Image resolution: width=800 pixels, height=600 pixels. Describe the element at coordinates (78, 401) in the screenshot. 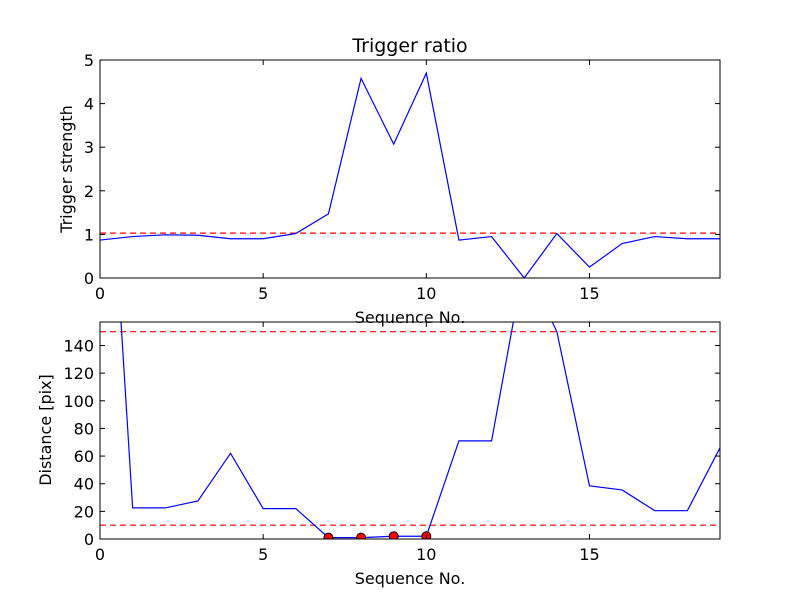

I see `y-tick-label: 100` at that location.